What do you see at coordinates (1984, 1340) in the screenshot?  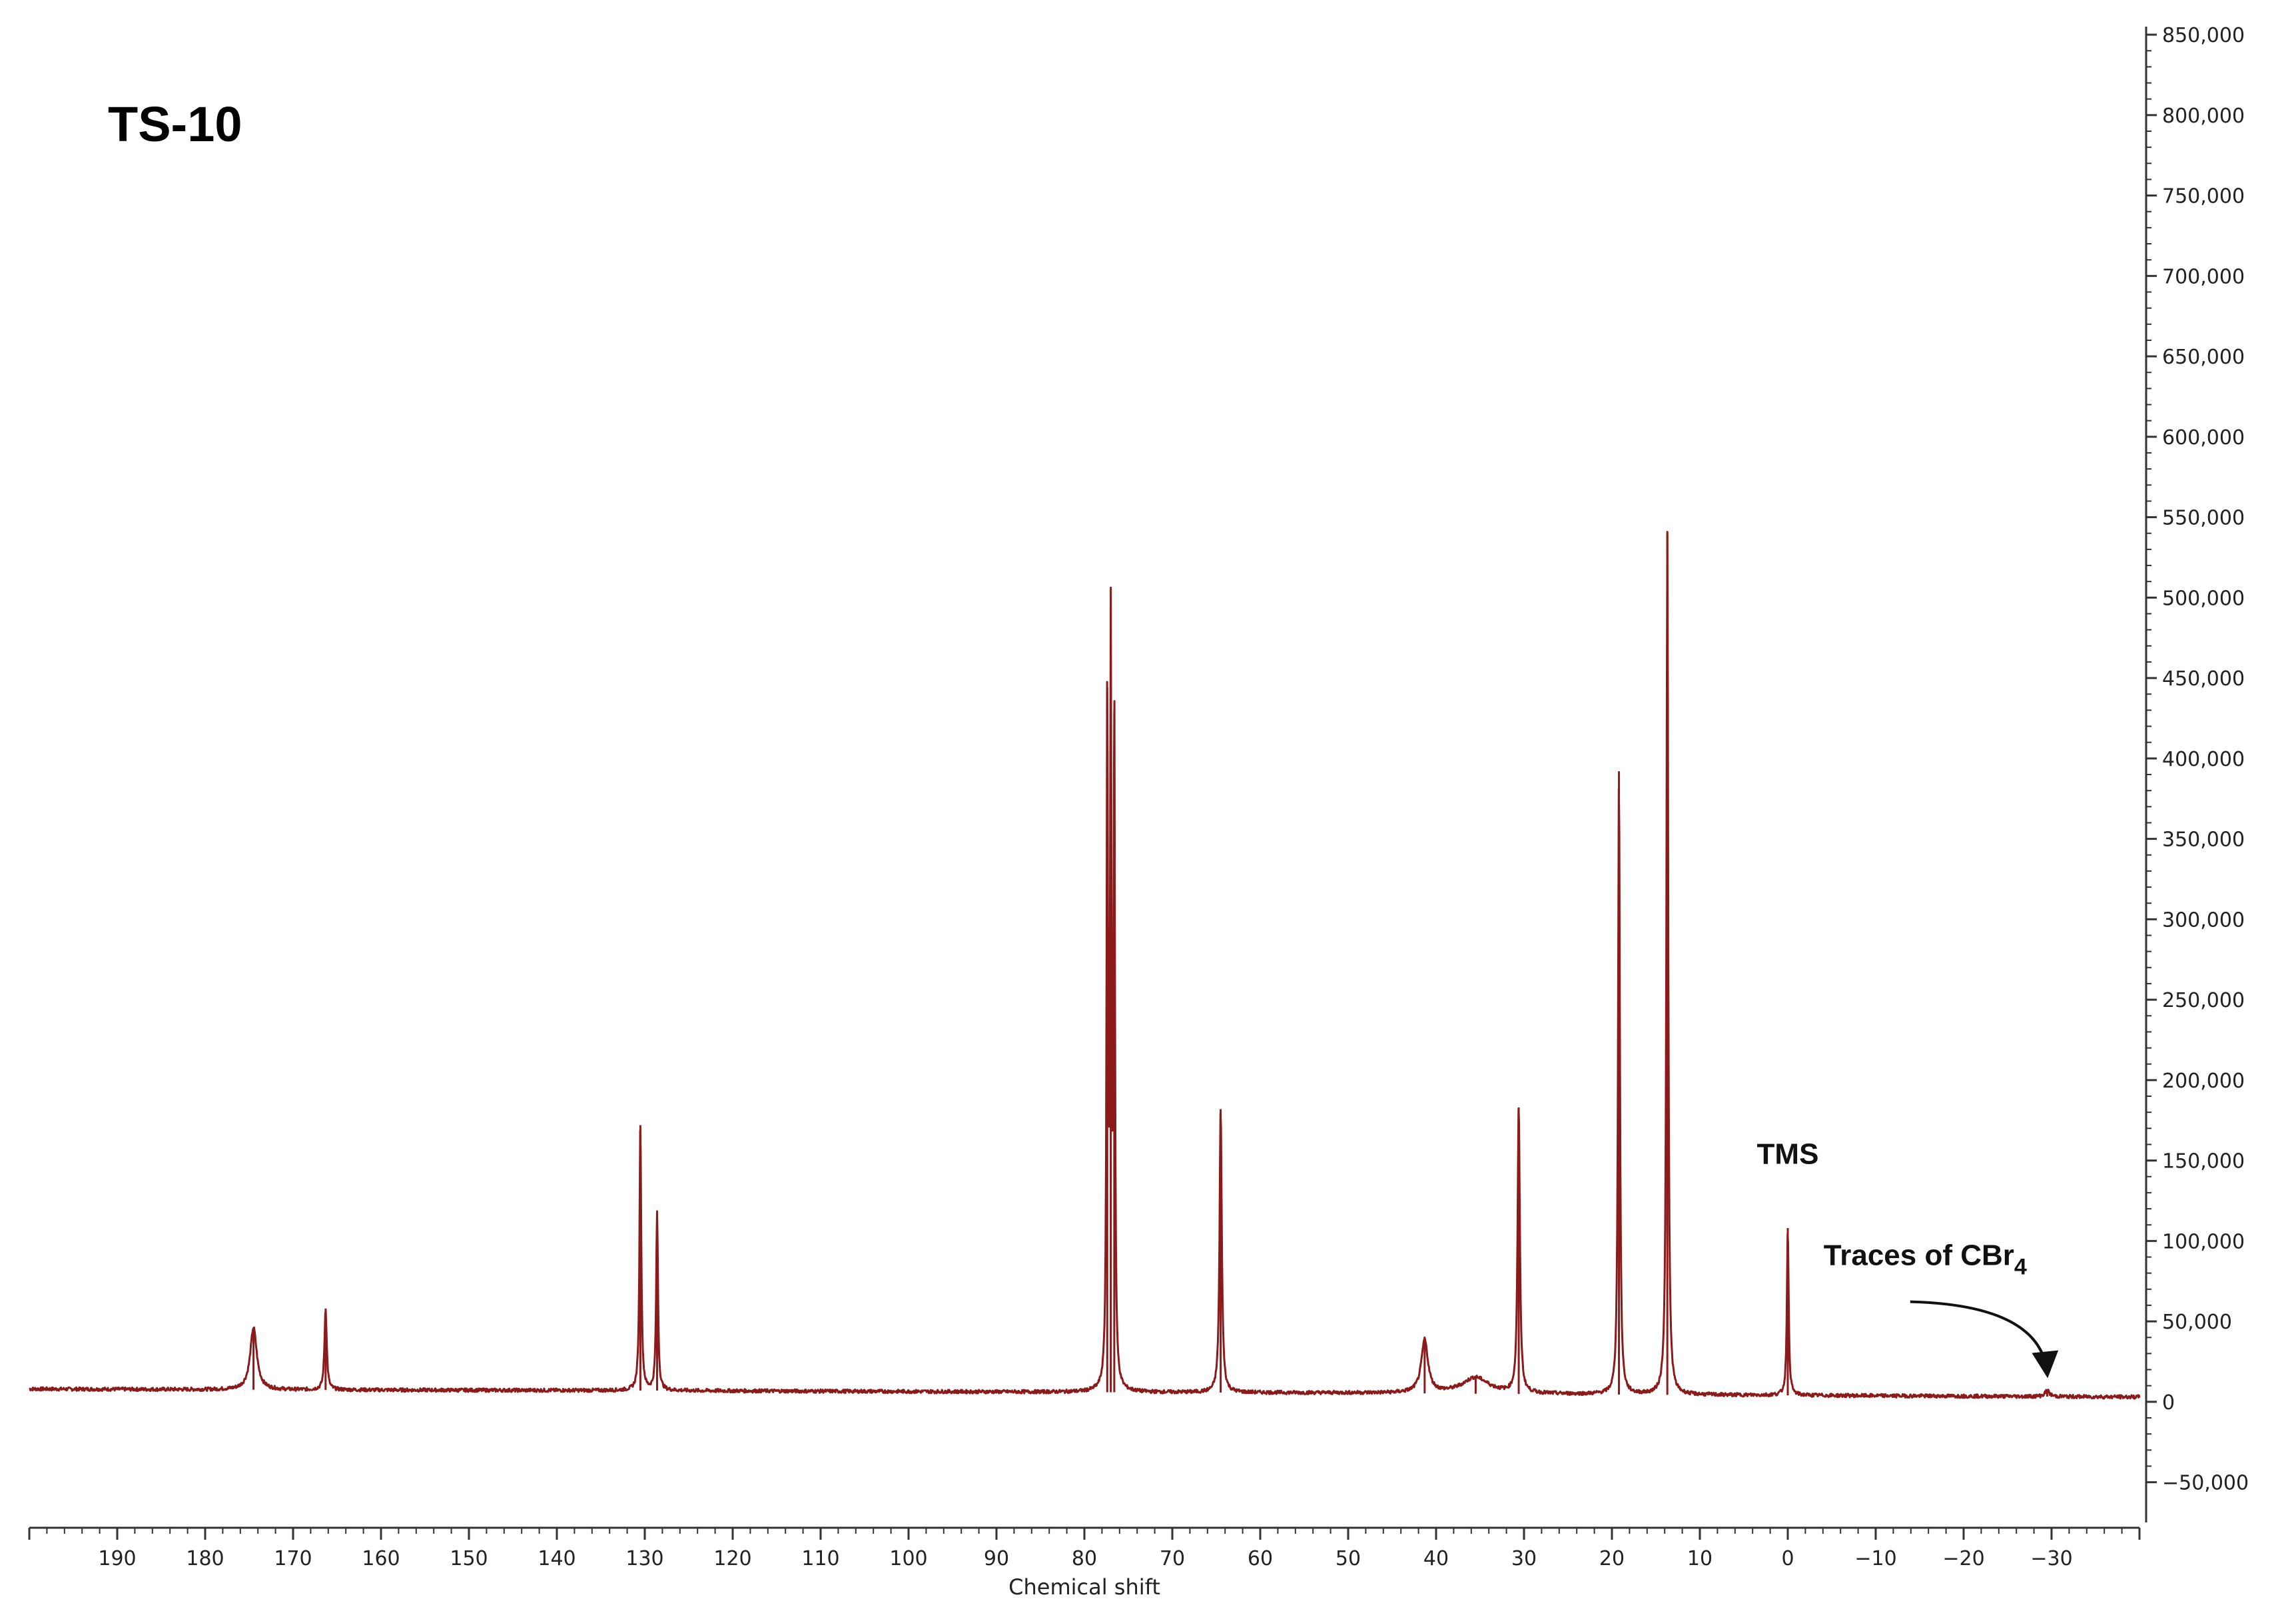 I see `annotation-arrow` at bounding box center [1984, 1340].